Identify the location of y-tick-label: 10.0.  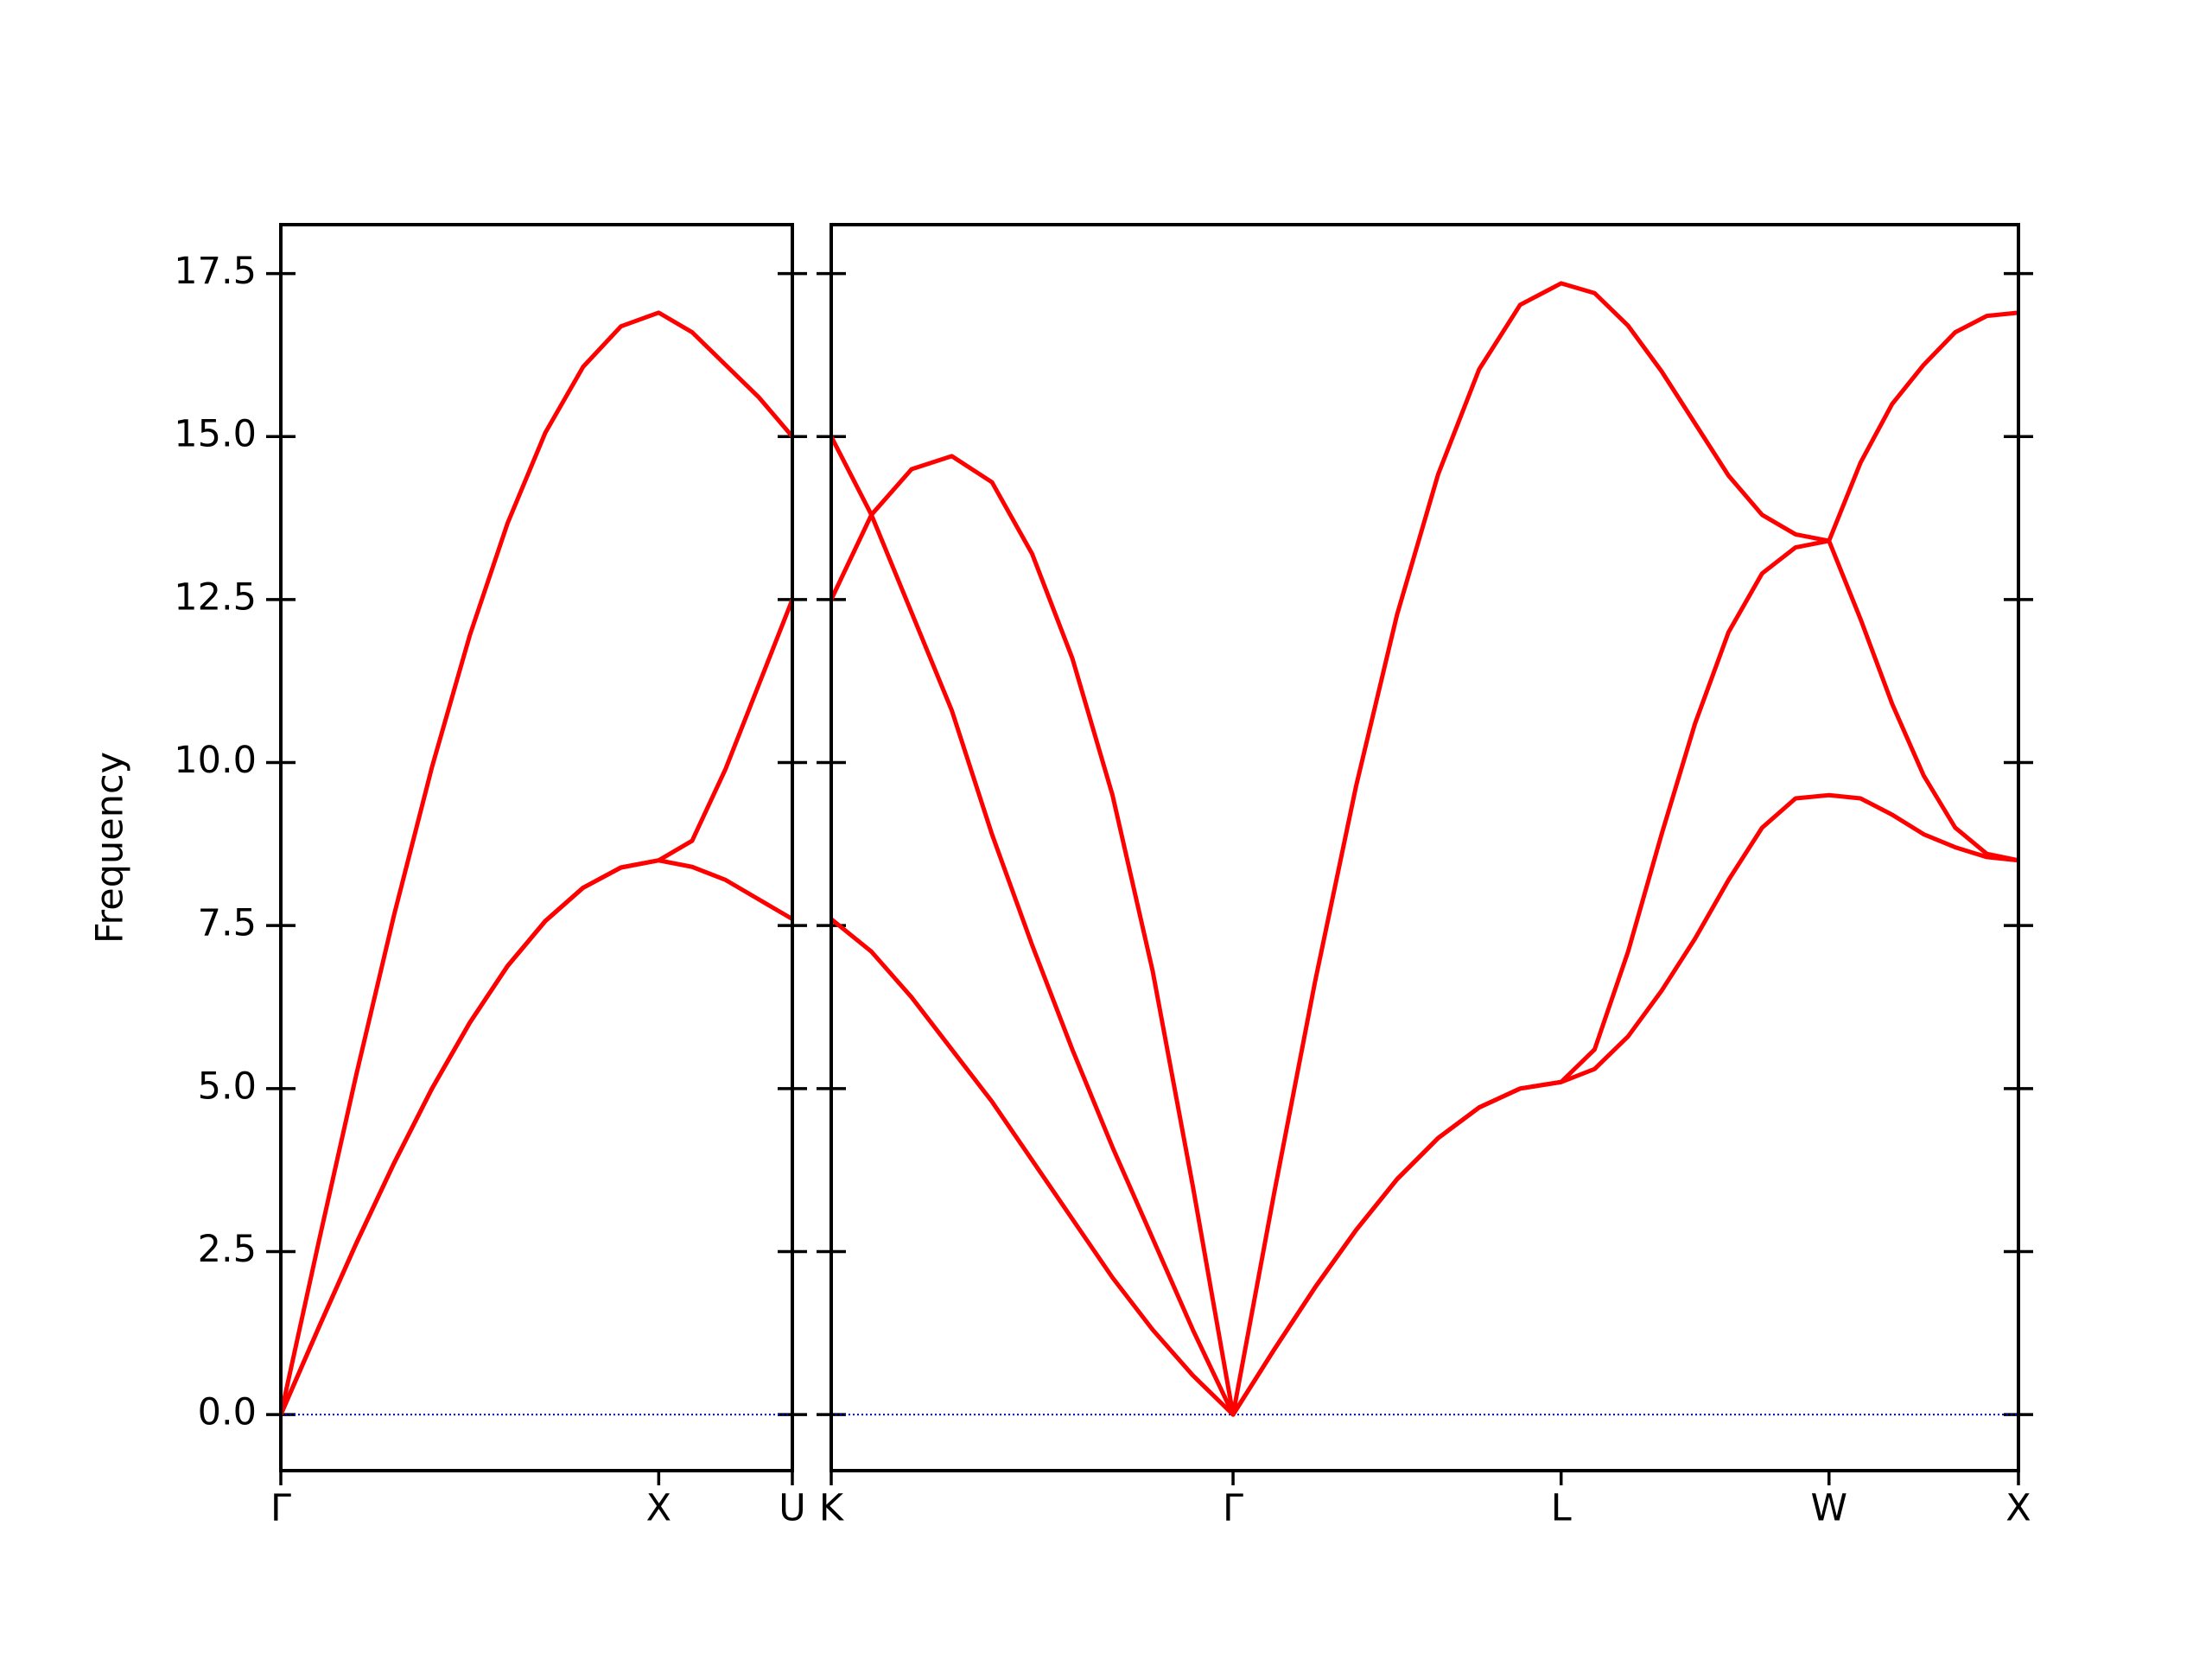
(215, 760).